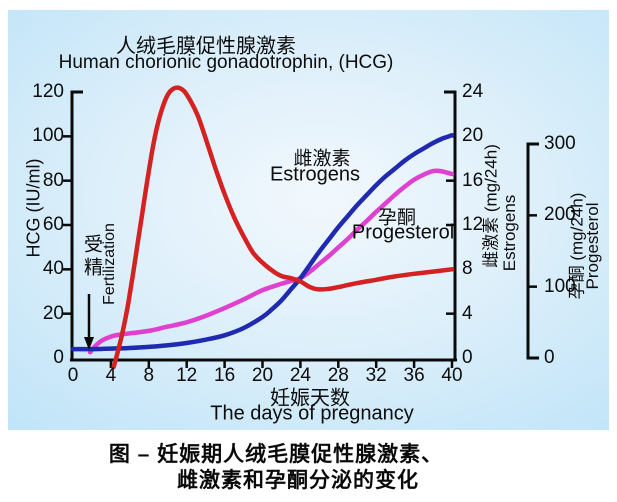  Describe the element at coordinates (48, 91) in the screenshot. I see `hcg-tick-label-120: 120` at that location.